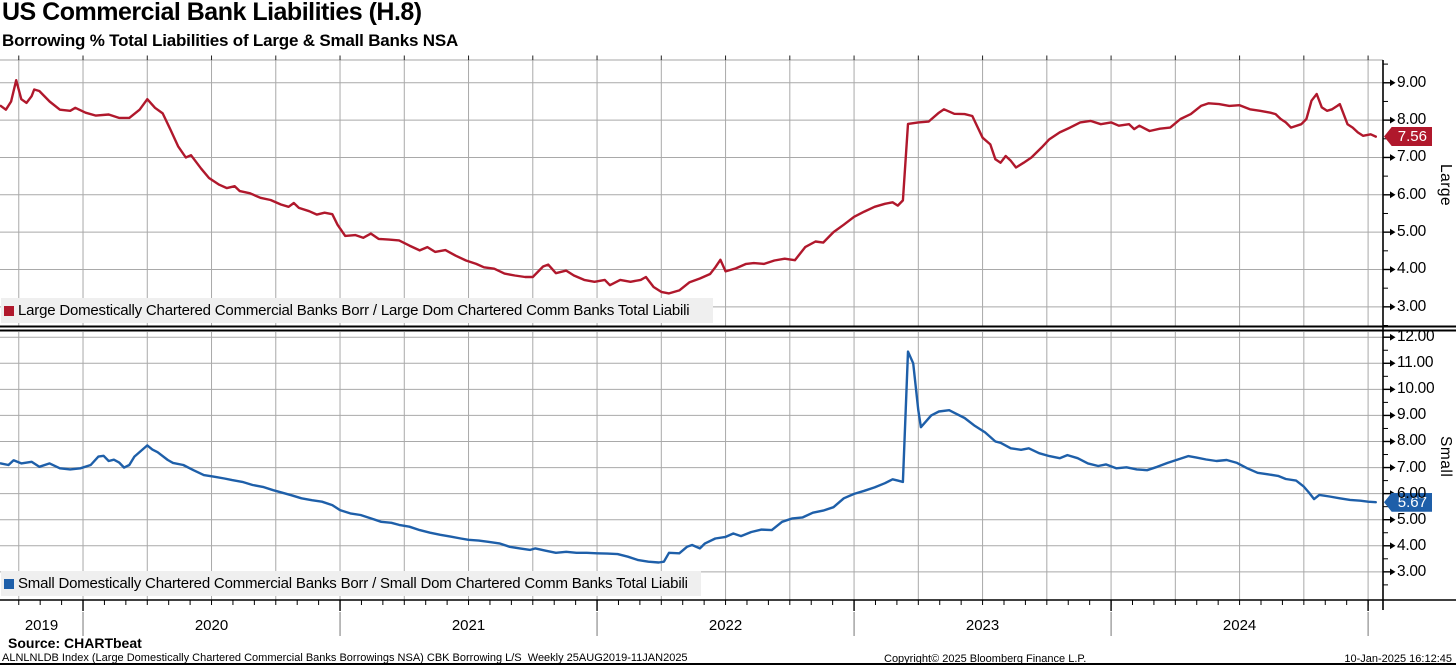  Describe the element at coordinates (1239, 625) in the screenshot. I see `x-year-label: 2024` at that location.